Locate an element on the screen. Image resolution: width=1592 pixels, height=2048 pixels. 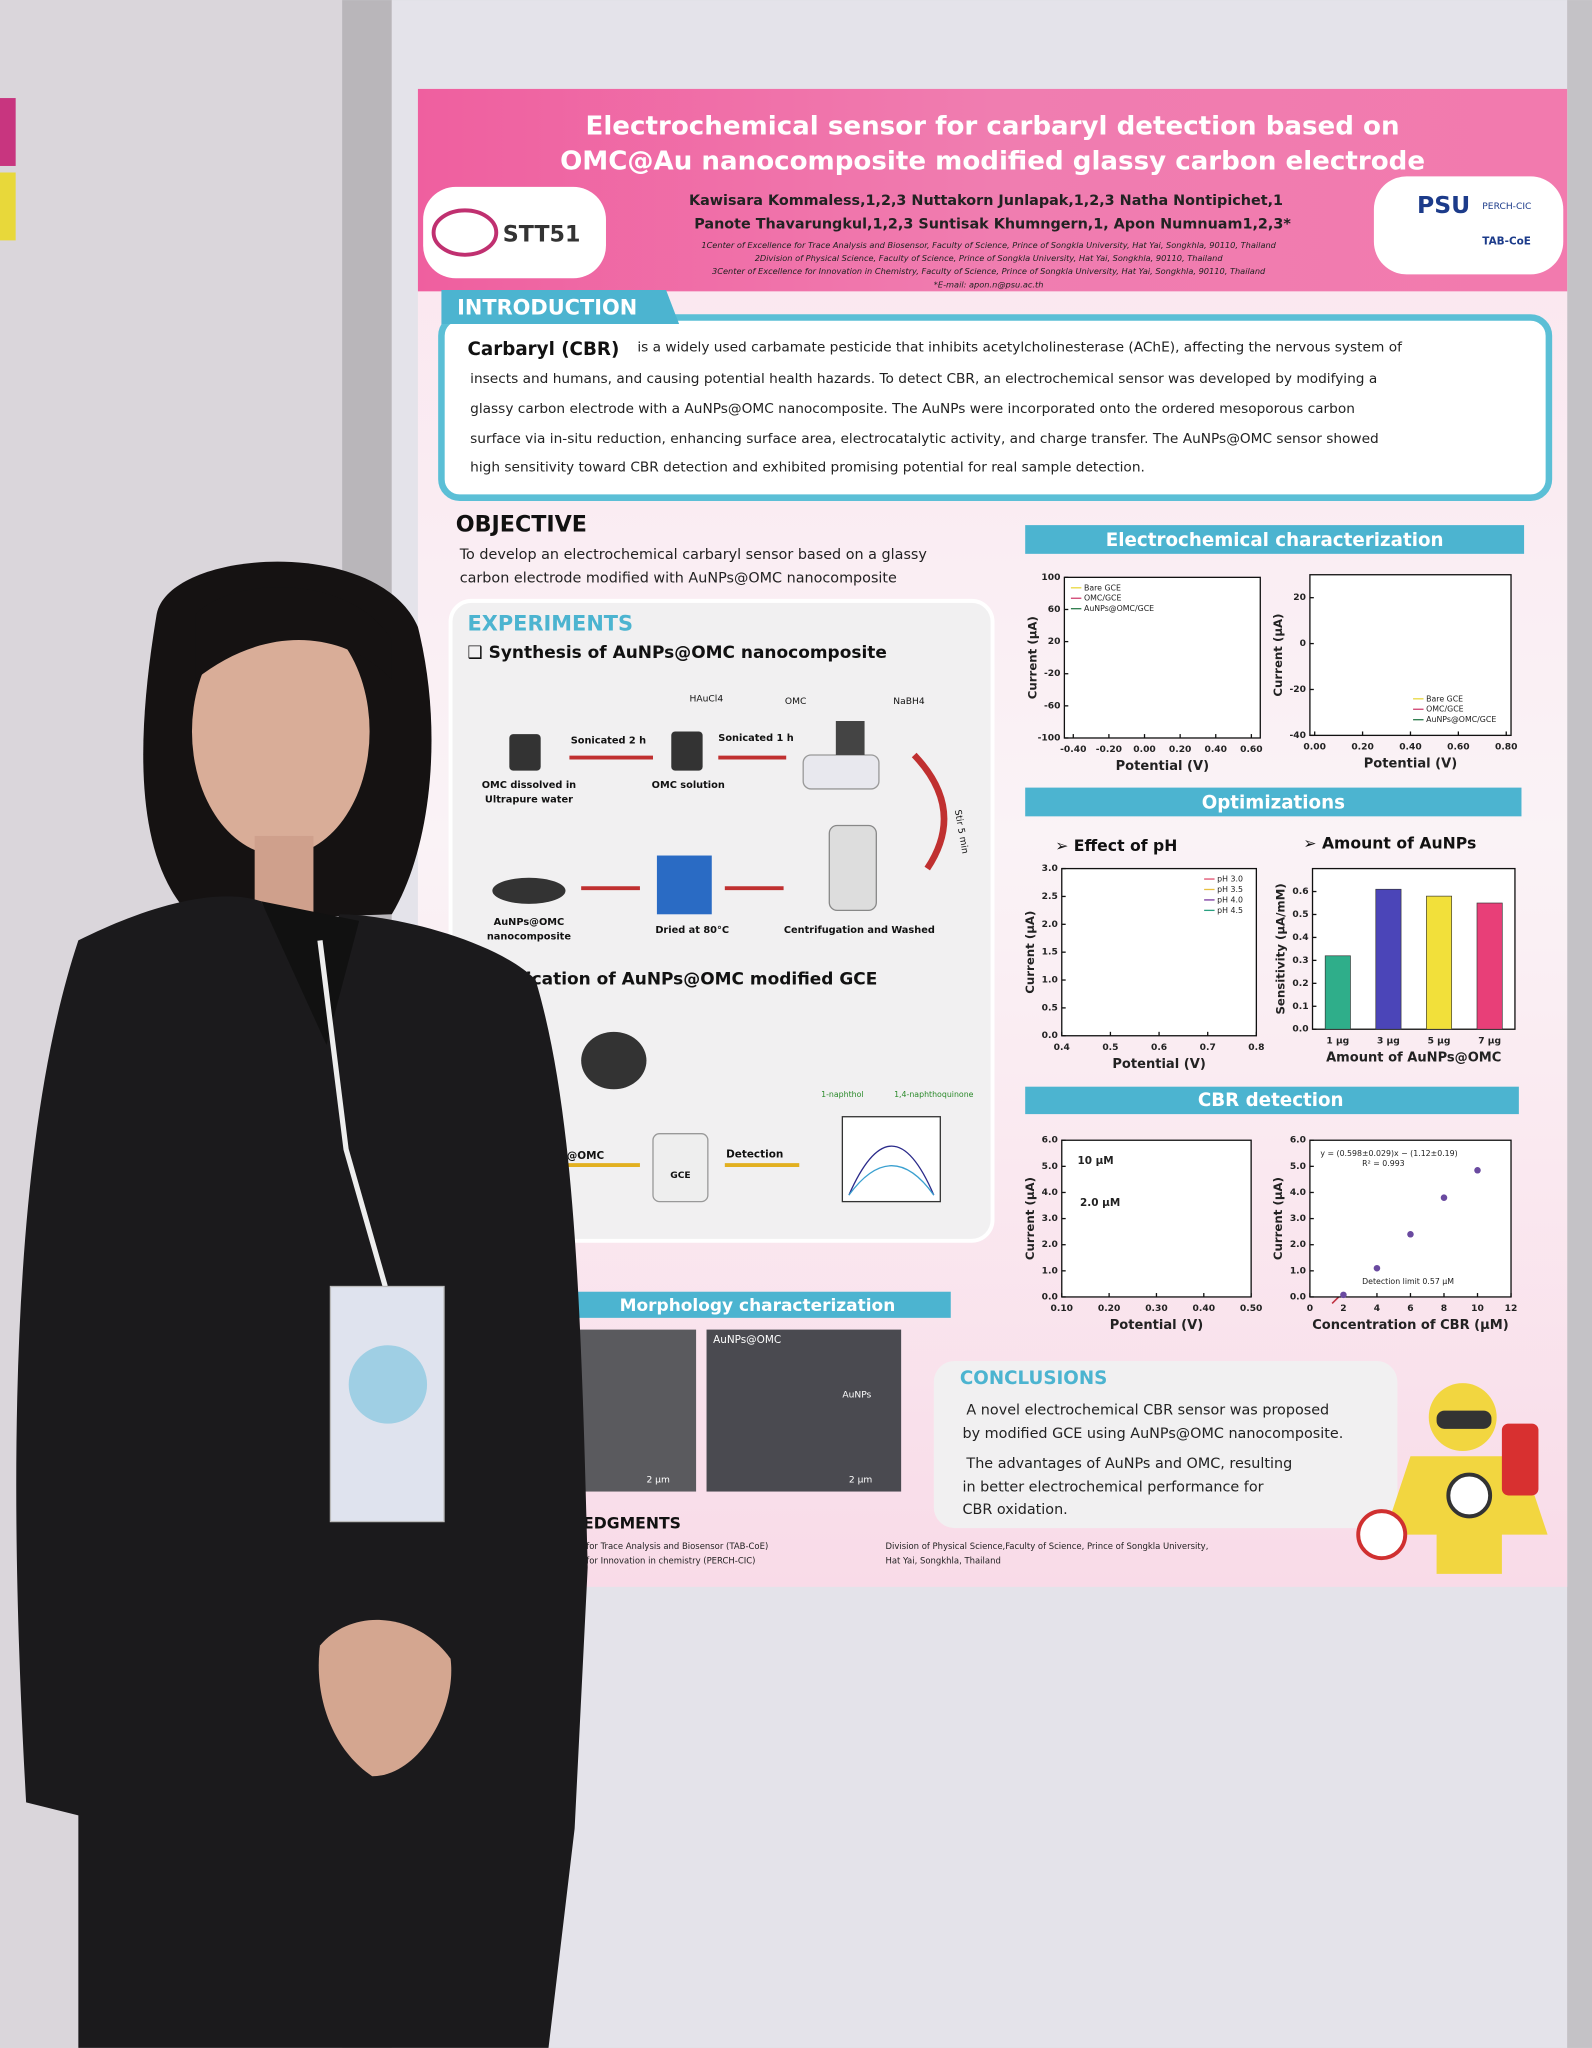
x-tick-label: 6 is located at coordinates (1410, 1309).